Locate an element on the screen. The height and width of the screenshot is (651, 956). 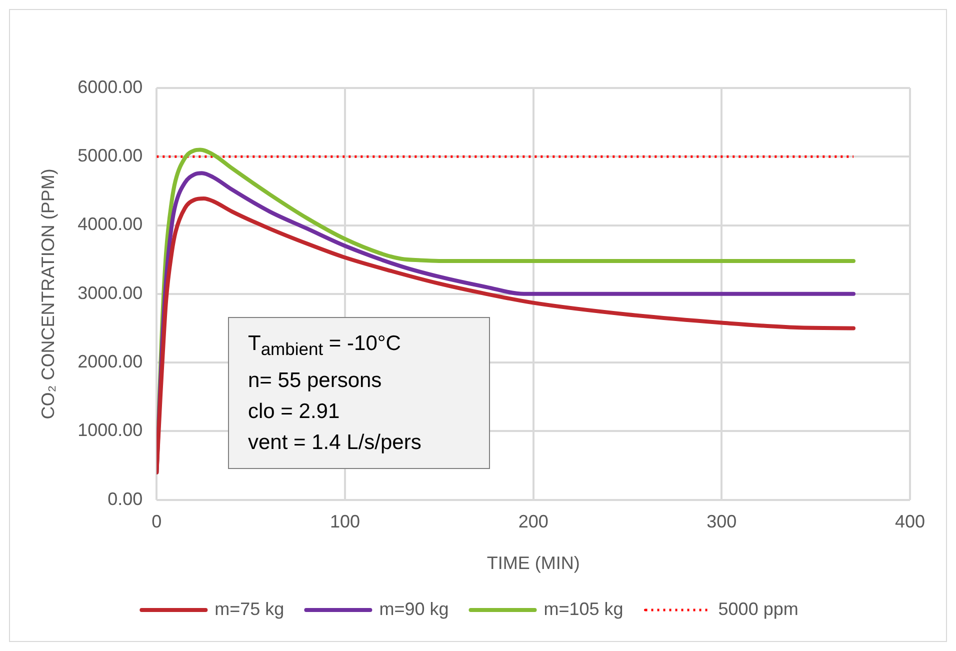
annotation: clo = 2.91 is located at coordinates (294, 412).